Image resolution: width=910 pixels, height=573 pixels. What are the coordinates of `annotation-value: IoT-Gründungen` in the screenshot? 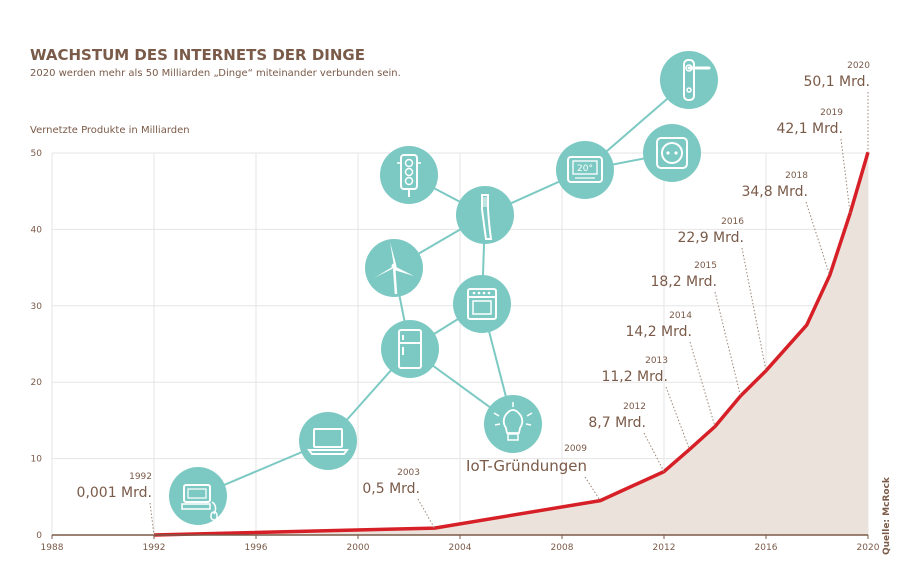 It's located at (526, 466).